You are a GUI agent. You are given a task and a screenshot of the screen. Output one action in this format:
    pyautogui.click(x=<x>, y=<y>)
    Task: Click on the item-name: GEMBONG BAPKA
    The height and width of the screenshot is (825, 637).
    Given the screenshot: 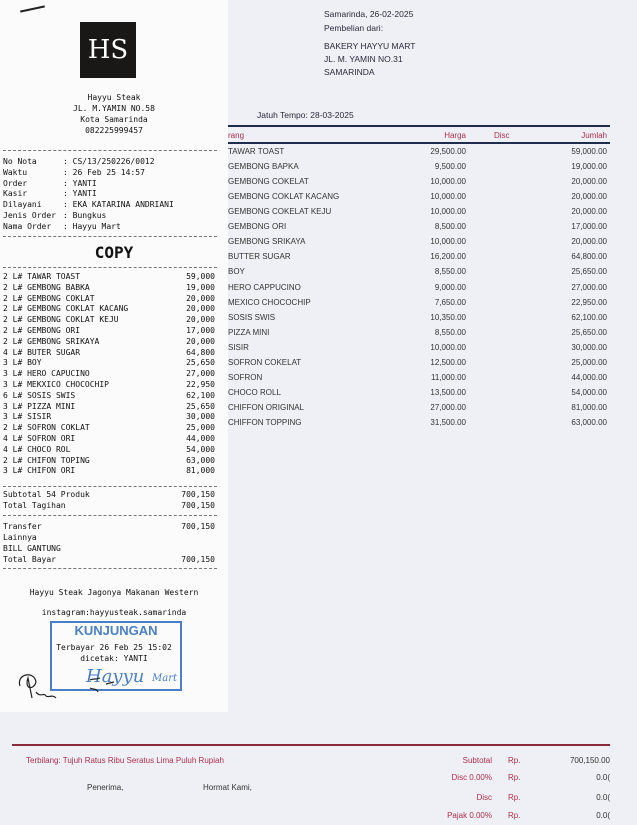 What is the action you would take?
    pyautogui.click(x=263, y=167)
    